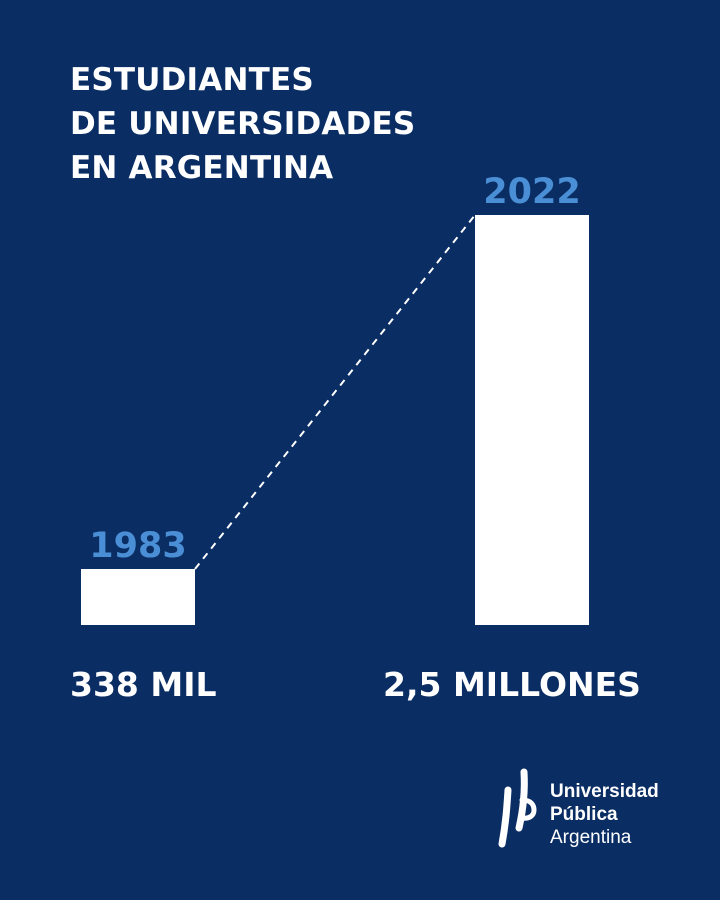 This screenshot has width=720, height=900. I want to click on logo-text: Universidad Pública Argentina, so click(604, 814).